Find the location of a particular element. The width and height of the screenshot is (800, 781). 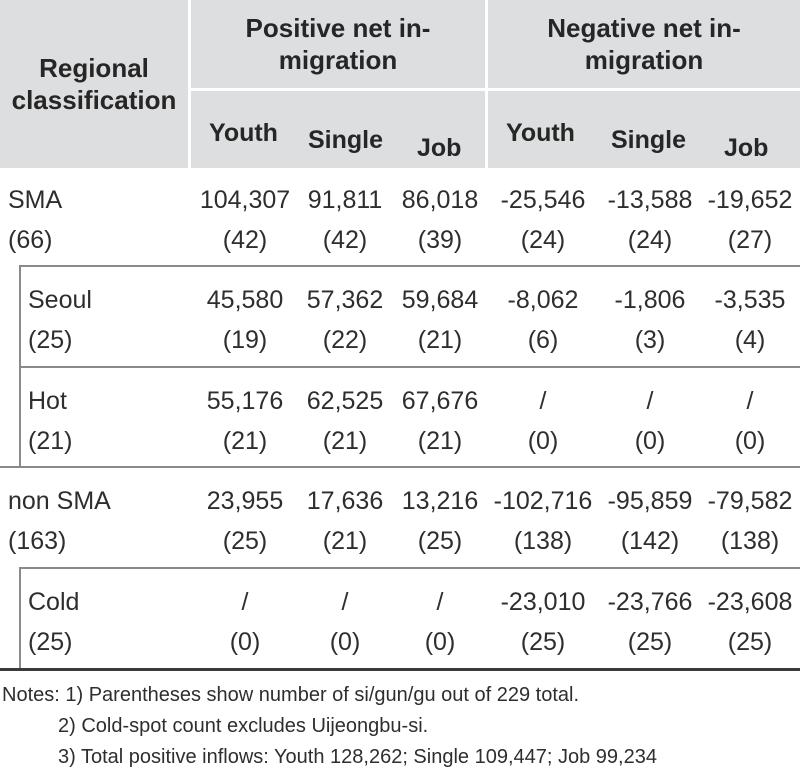

cell-value: 17,636 is located at coordinates (345, 501).